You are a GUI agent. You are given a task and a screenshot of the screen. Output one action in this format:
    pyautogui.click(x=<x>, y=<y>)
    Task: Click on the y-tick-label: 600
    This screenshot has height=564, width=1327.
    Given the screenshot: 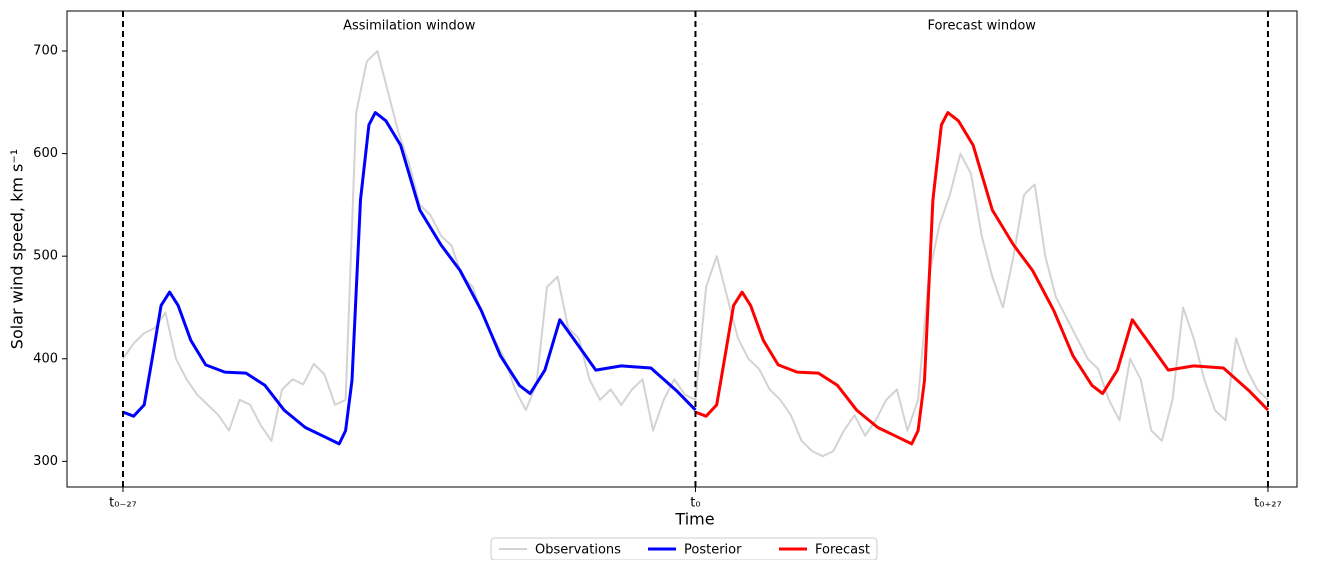 What is the action you would take?
    pyautogui.click(x=45, y=153)
    